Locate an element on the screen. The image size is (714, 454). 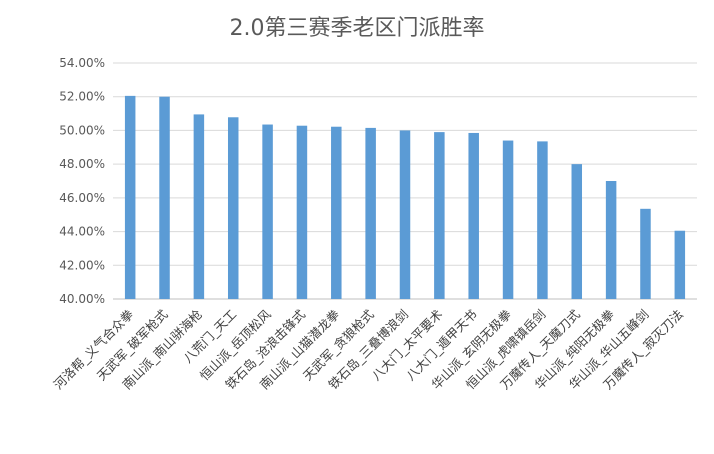
chart-title: 2.0第三赛季老区门派胜率 is located at coordinates (357, 28).